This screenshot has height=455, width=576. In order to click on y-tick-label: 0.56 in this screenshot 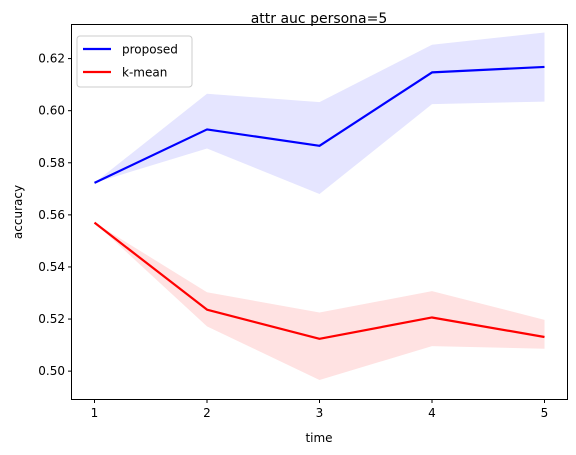, I will do `click(51, 215)`.